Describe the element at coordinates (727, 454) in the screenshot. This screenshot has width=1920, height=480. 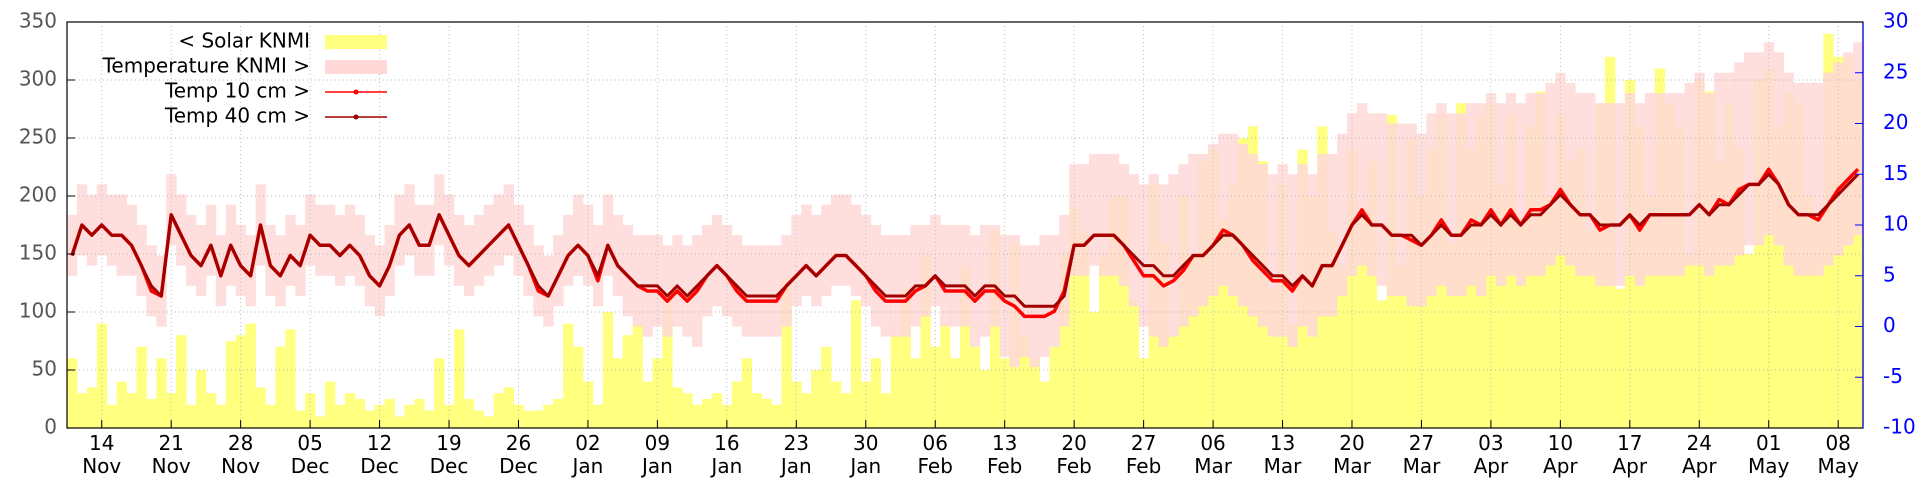
I see `x-tick-label: 16 Jan` at that location.